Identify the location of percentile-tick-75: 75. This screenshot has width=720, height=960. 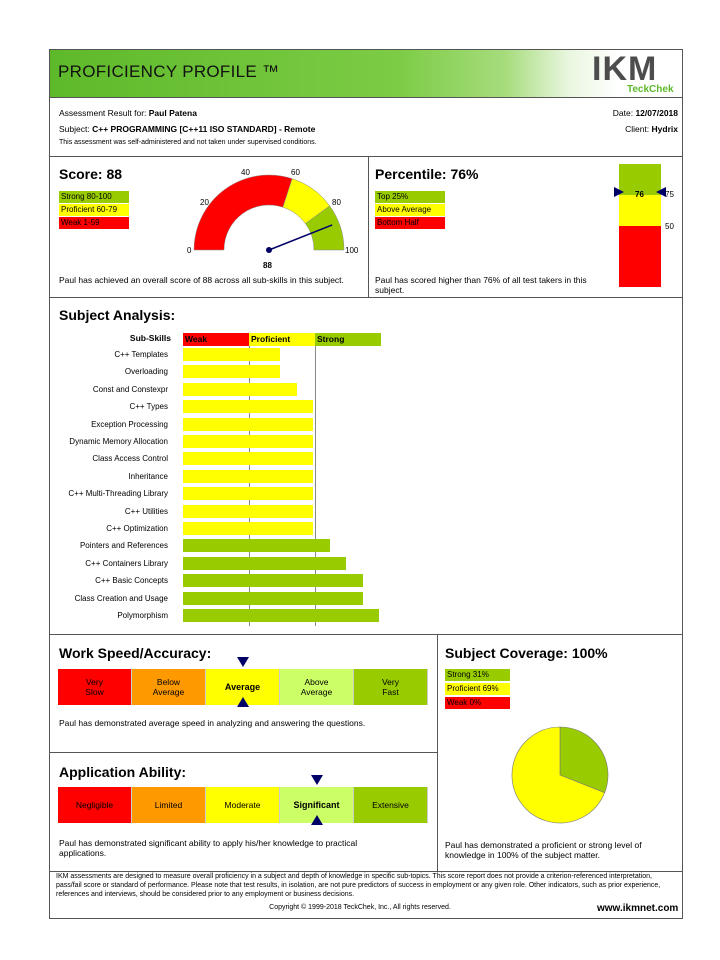
(669, 194).